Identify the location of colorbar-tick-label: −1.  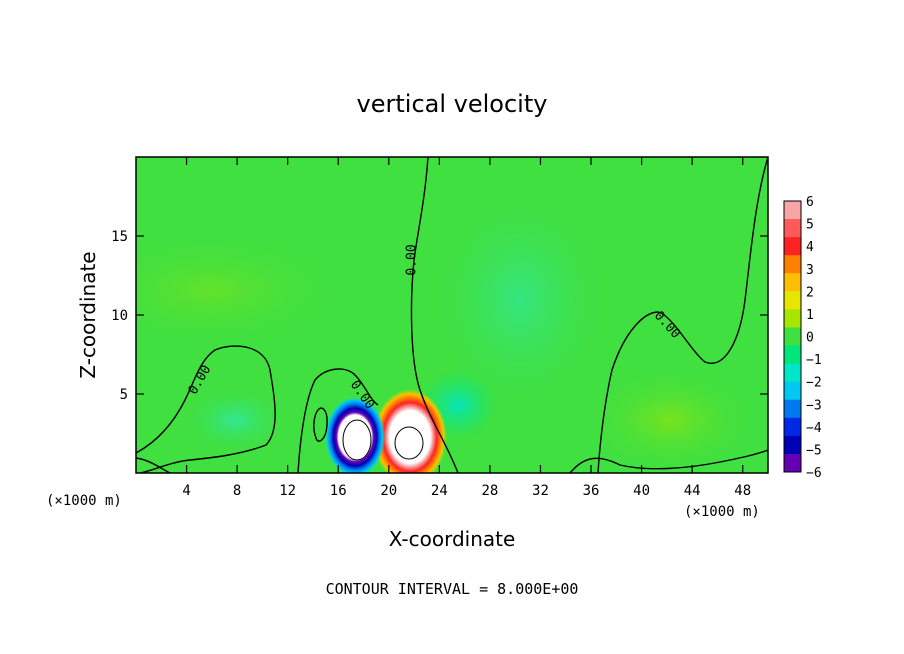
(814, 360).